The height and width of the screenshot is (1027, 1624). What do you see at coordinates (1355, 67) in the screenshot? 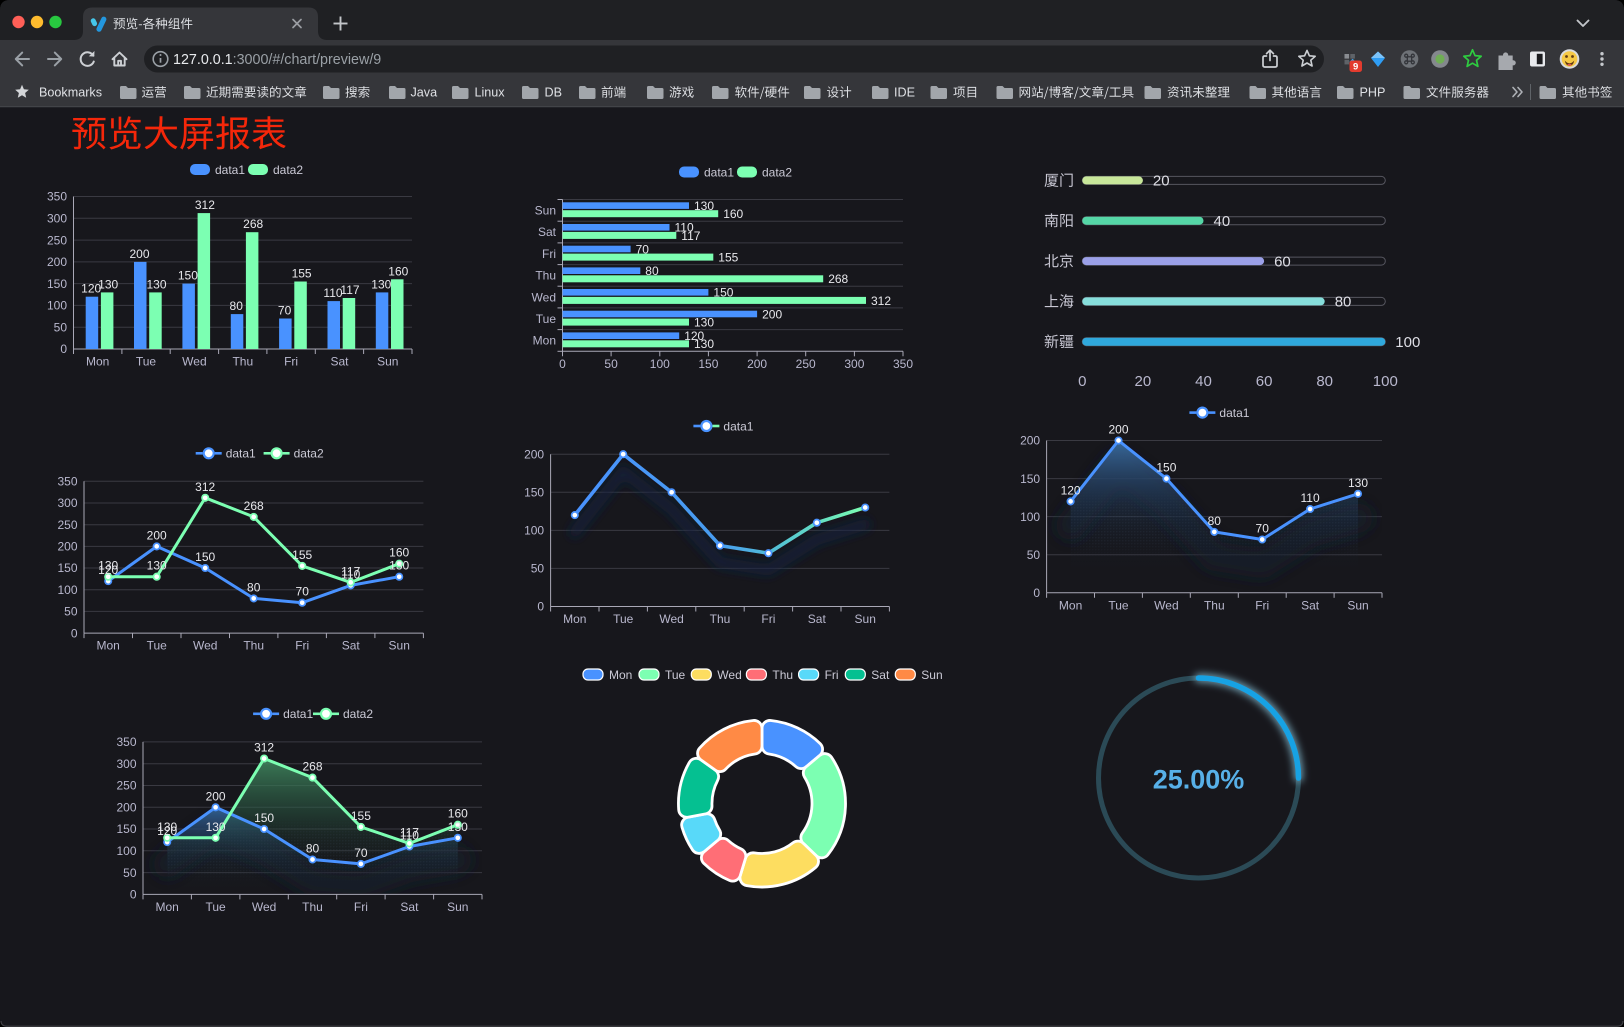
I see `svg-text: 9` at bounding box center [1355, 67].